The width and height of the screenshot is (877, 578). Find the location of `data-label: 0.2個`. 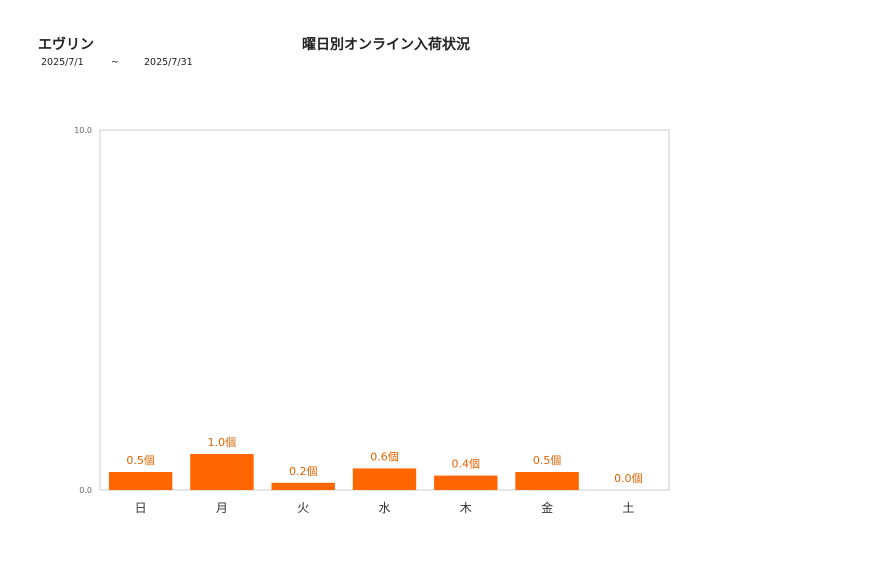

data-label: 0.2個 is located at coordinates (303, 471).